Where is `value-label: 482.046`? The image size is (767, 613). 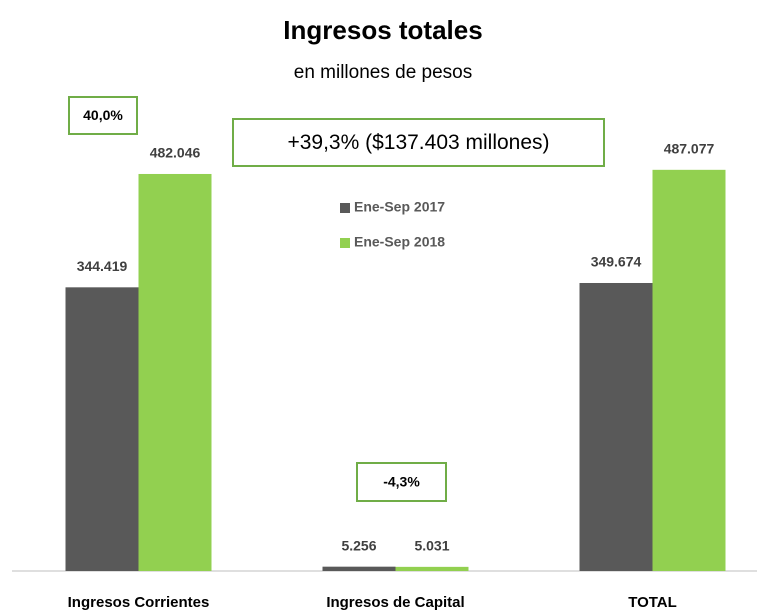 value-label: 482.046 is located at coordinates (175, 153).